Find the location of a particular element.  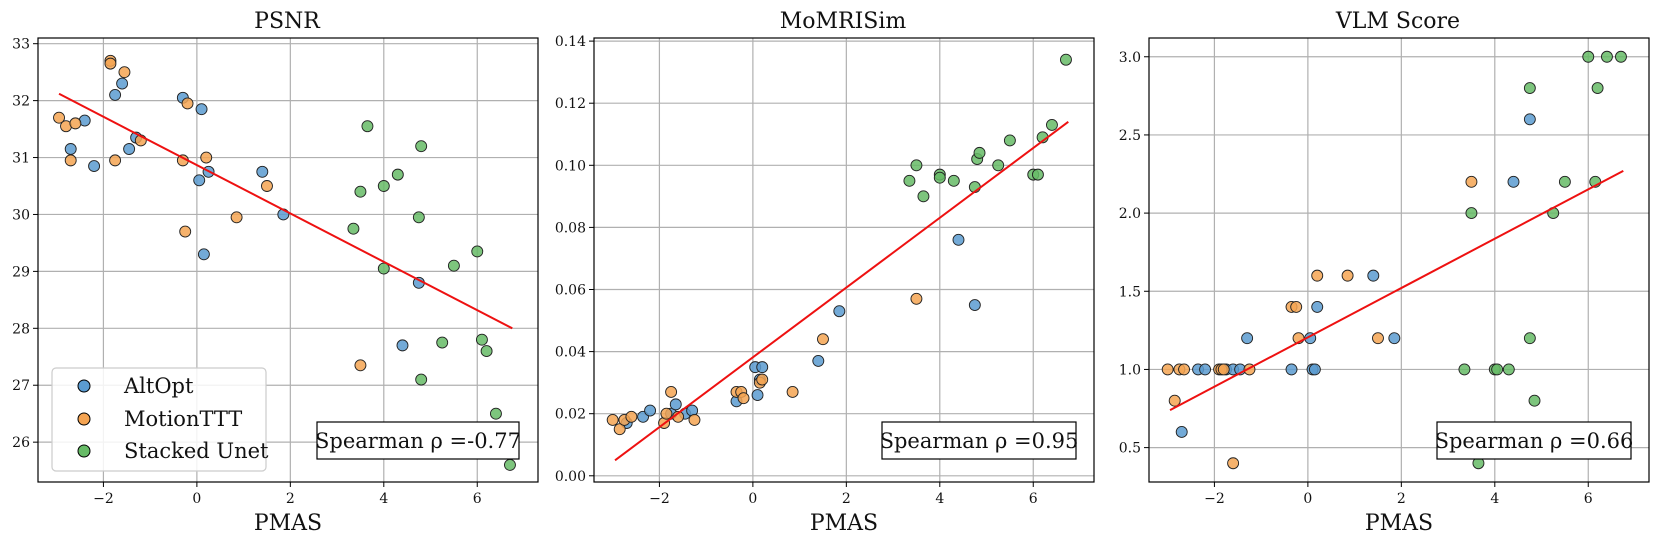

y-tick-label: 30 is located at coordinates (21, 215).